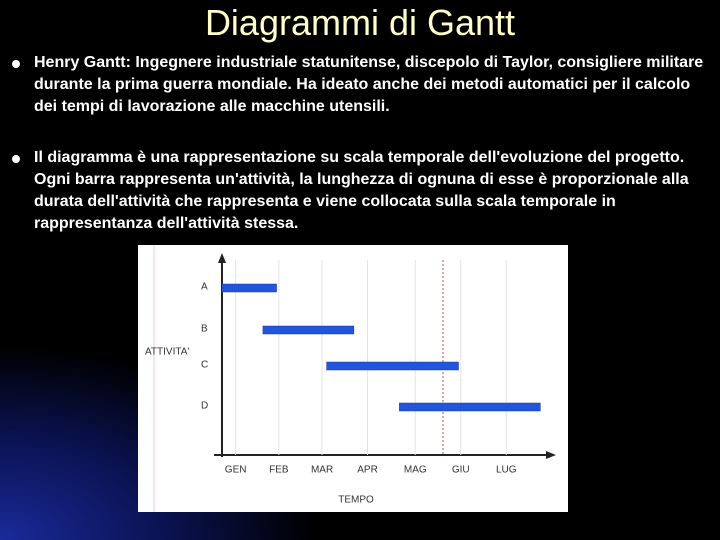 The height and width of the screenshot is (540, 720). I want to click on x-tick-label: MAG, so click(415, 470).